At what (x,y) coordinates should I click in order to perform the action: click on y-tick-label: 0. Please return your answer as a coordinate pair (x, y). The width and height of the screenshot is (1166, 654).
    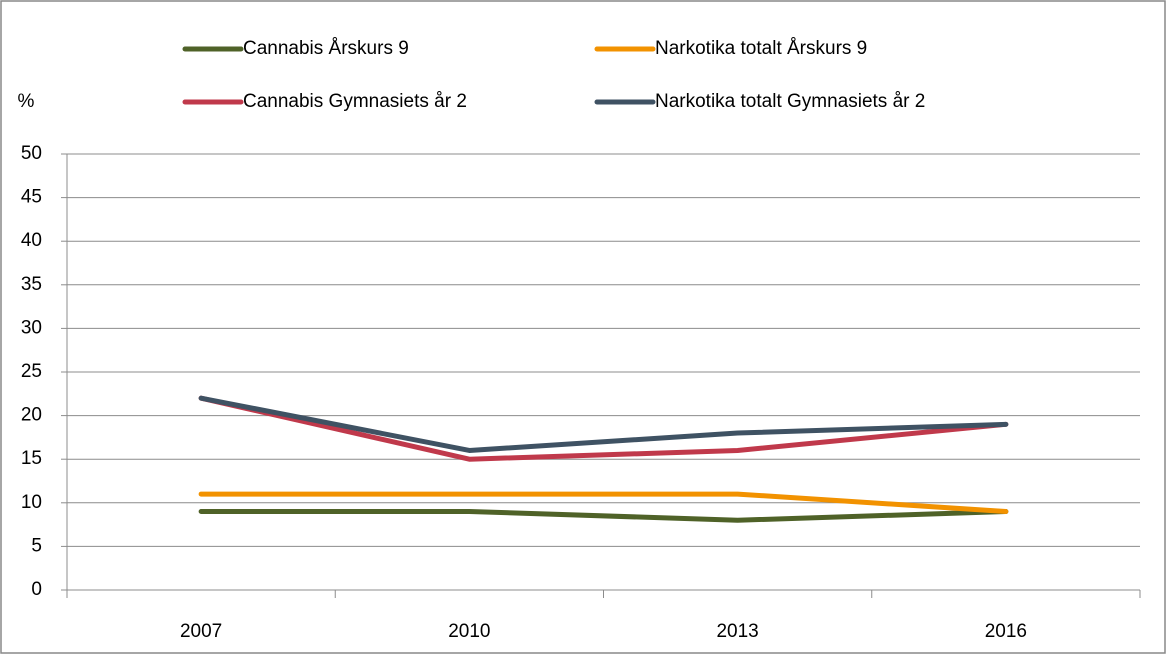
    Looking at the image, I should click on (36, 589).